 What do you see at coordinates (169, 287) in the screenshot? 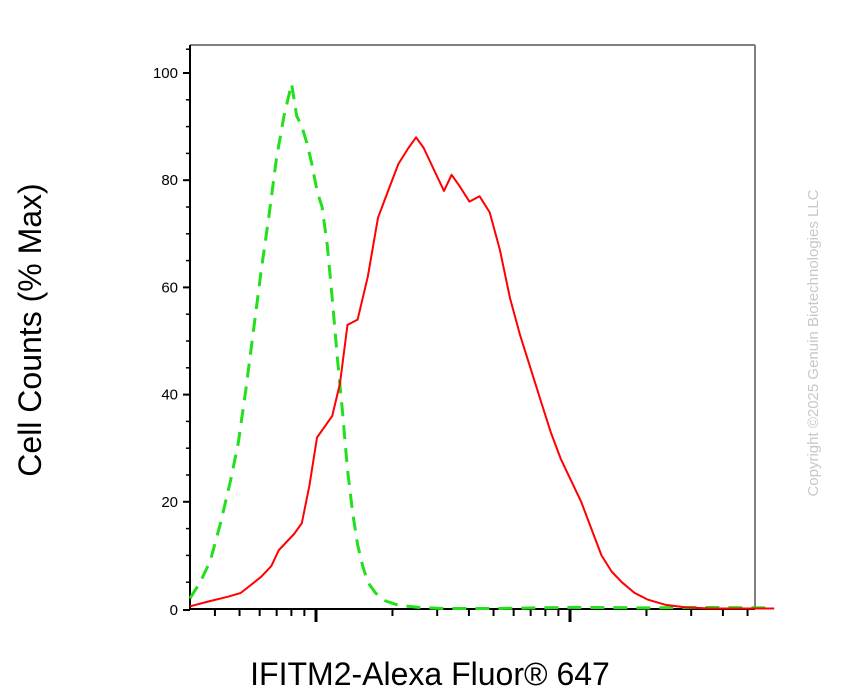
I see `y-tick-label: 60` at bounding box center [169, 287].